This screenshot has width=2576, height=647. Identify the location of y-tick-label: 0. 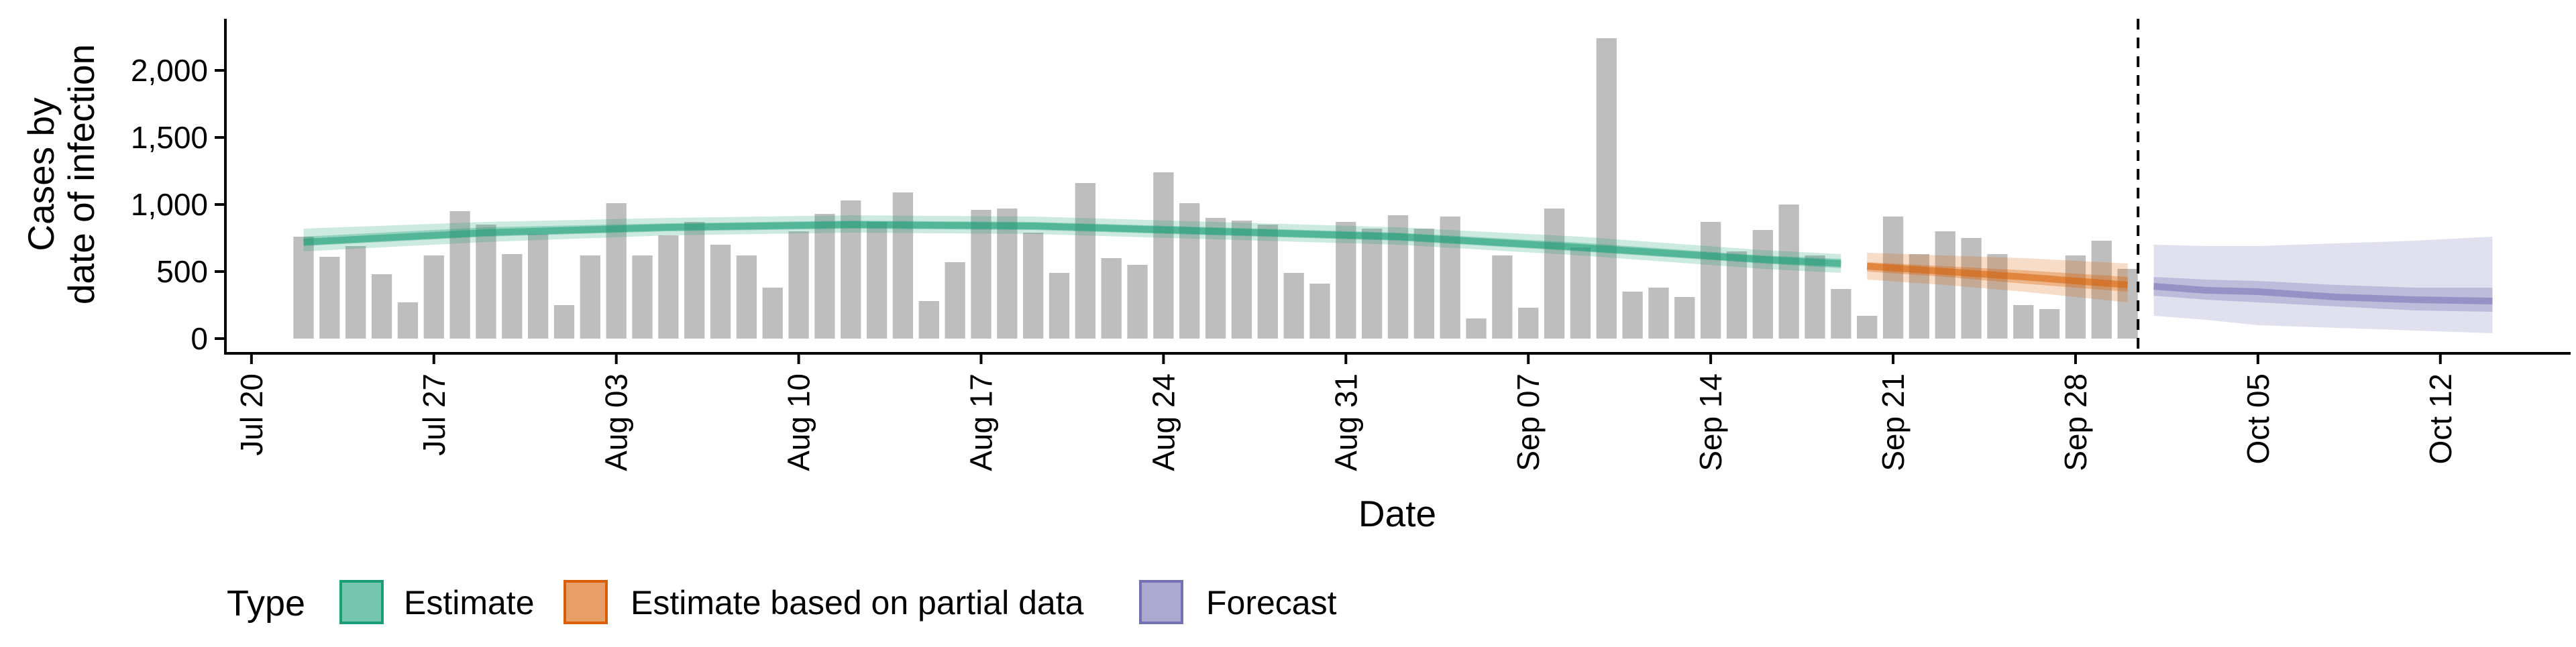
(199, 338).